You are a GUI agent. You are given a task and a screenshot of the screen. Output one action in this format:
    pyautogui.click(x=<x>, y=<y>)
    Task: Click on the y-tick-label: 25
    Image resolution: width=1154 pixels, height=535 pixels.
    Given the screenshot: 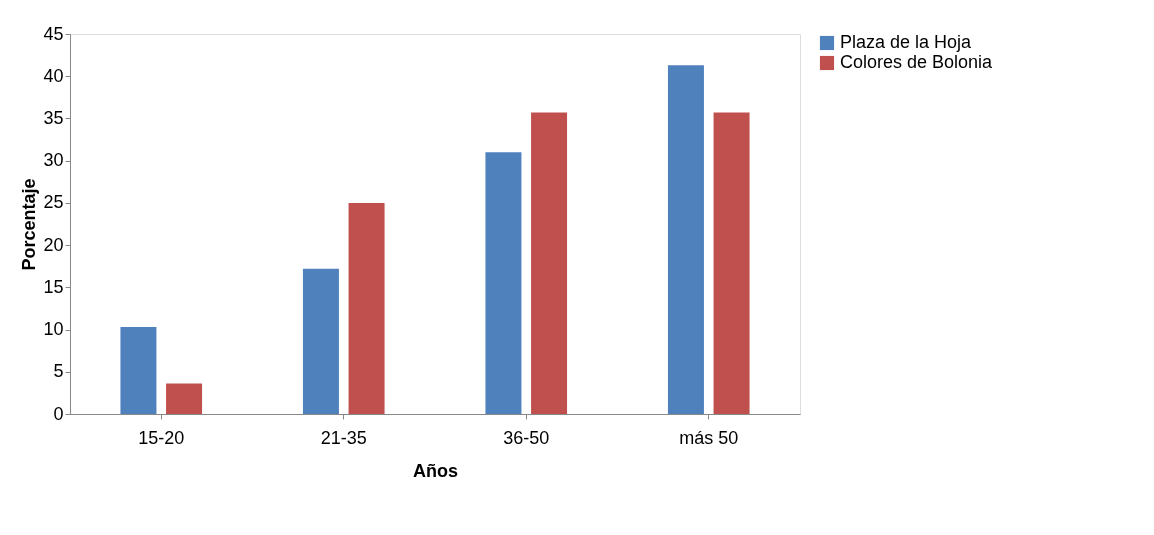 What is the action you would take?
    pyautogui.click(x=53, y=202)
    